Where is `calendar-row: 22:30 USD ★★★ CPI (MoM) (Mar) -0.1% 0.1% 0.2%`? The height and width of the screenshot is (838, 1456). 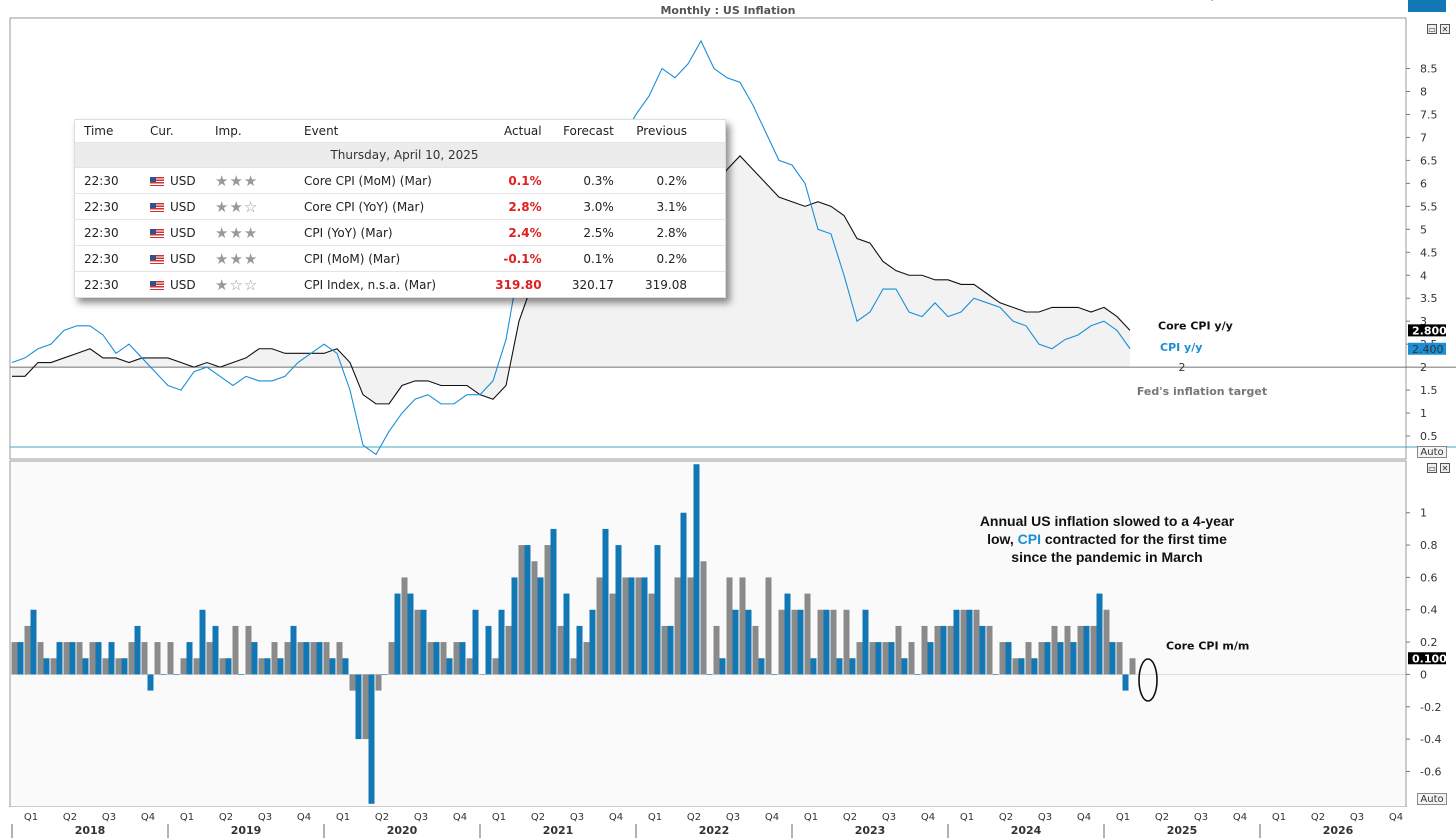 calendar-row: 22:30 USD ★★★ CPI (MoM) (Mar) -0.1% 0.1% 0.2% is located at coordinates (400, 258).